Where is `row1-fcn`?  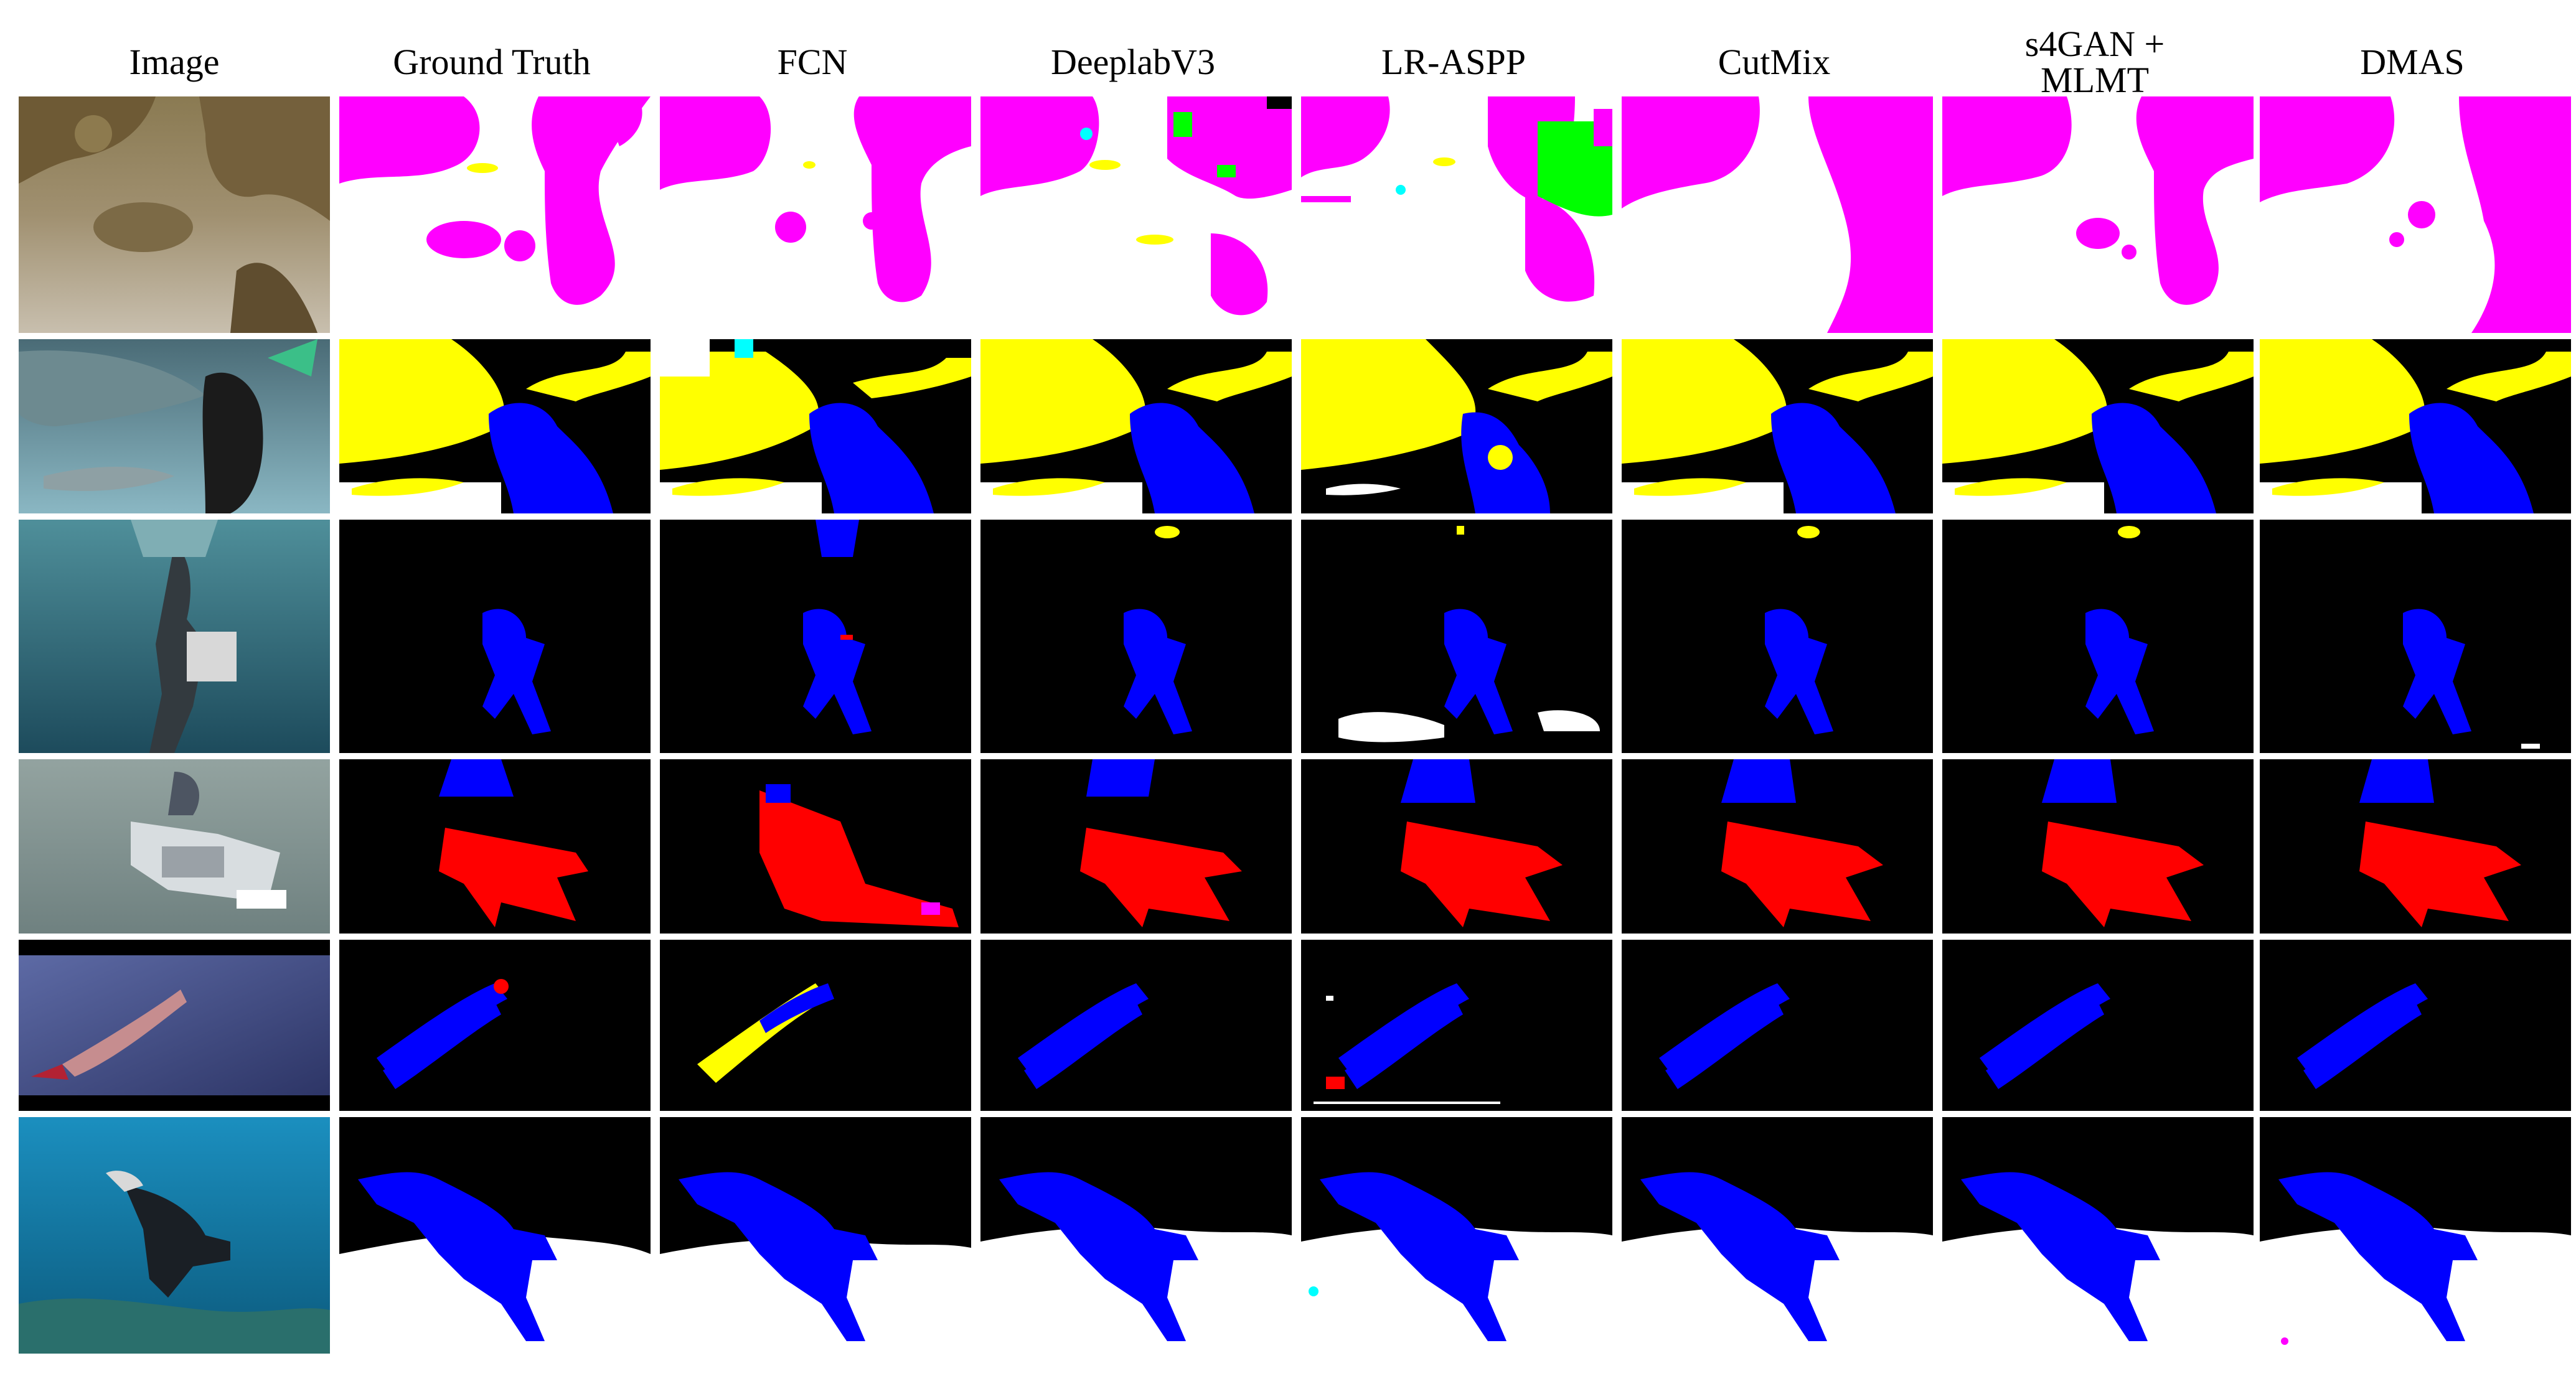
row1-fcn is located at coordinates (815, 214).